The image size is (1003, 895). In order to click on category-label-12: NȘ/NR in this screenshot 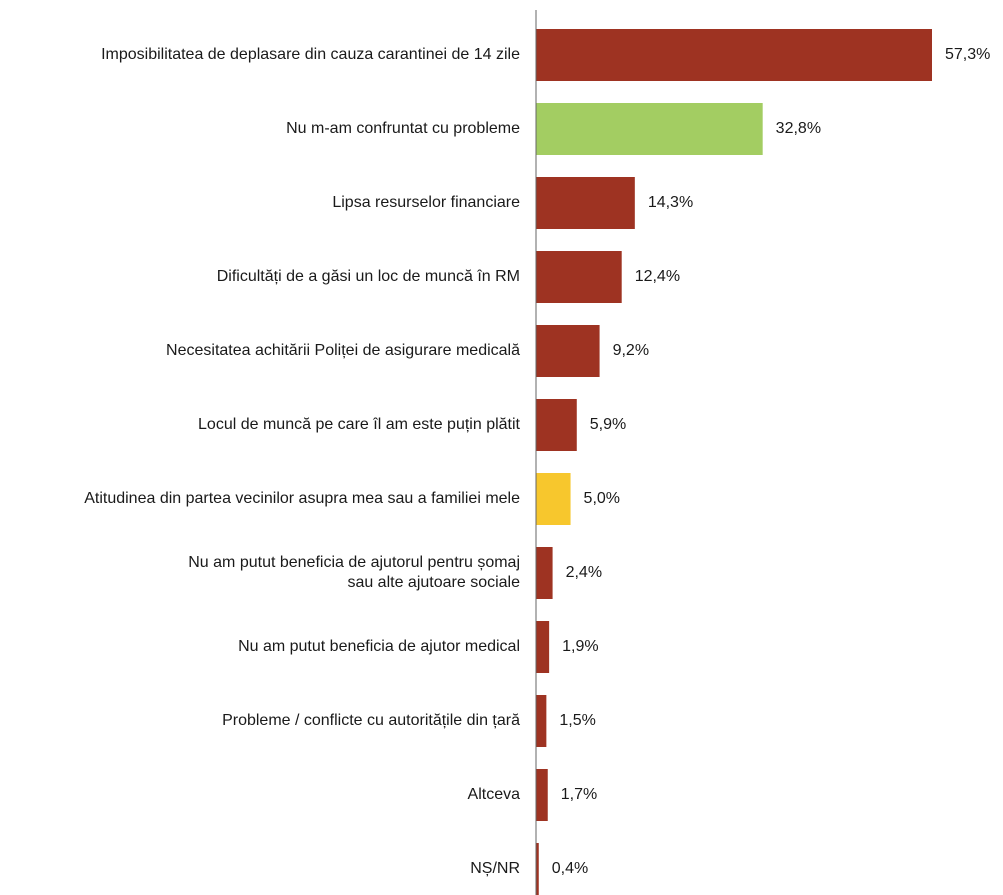, I will do `click(495, 868)`.